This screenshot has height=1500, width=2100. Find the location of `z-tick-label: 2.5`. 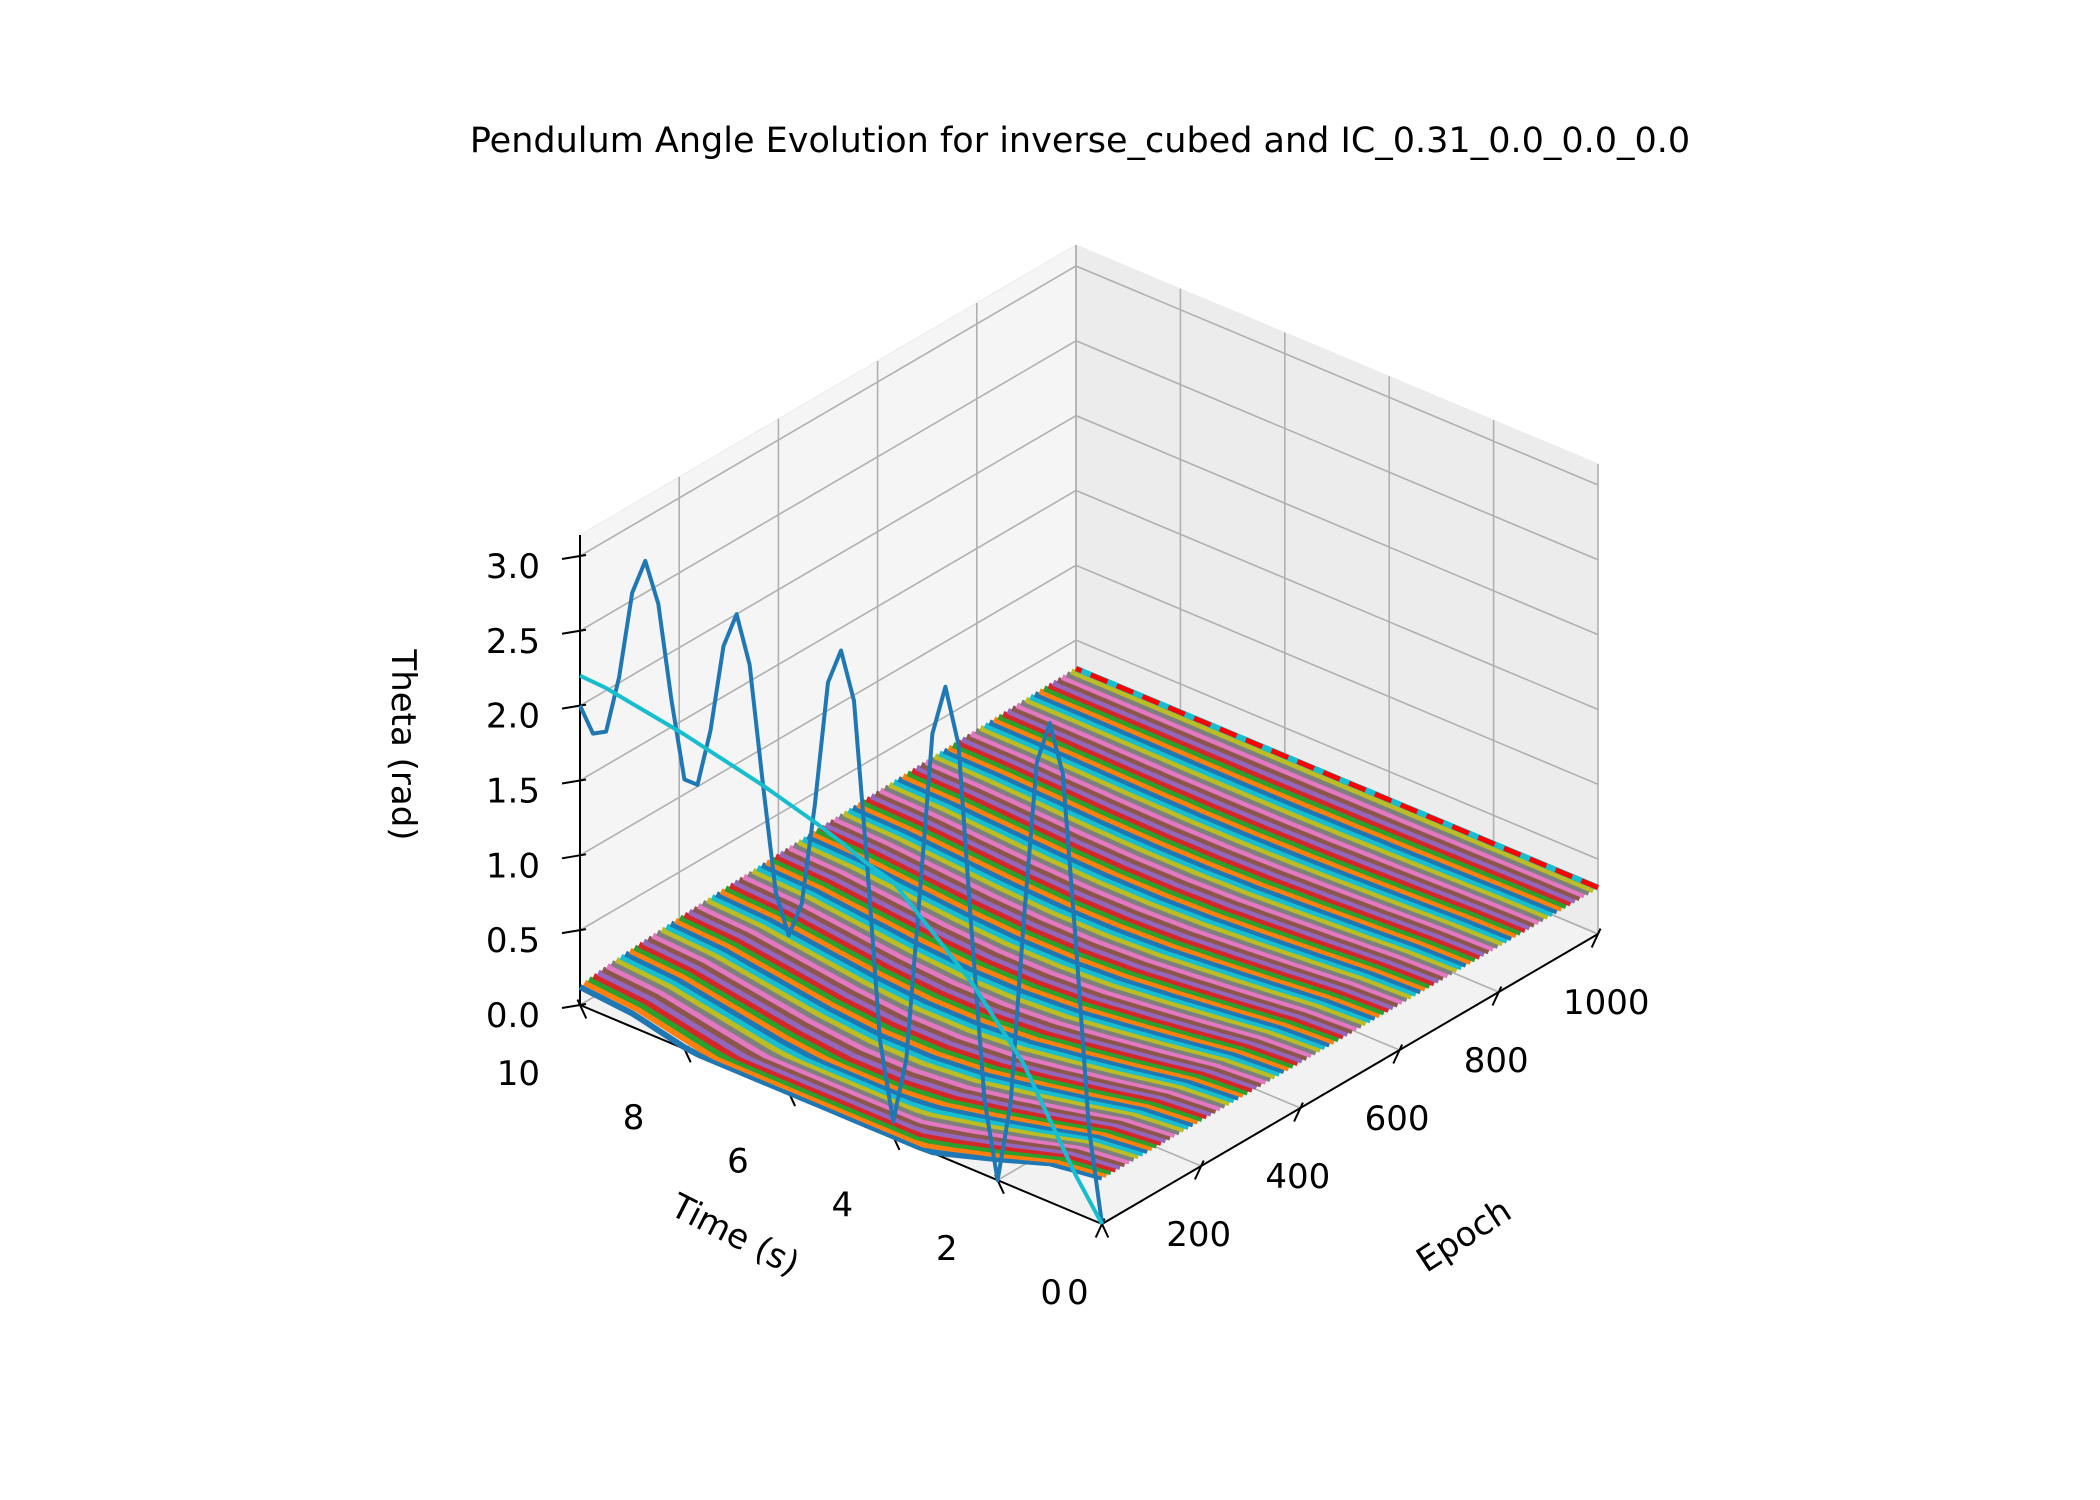

z-tick-label: 2.5 is located at coordinates (513, 642).